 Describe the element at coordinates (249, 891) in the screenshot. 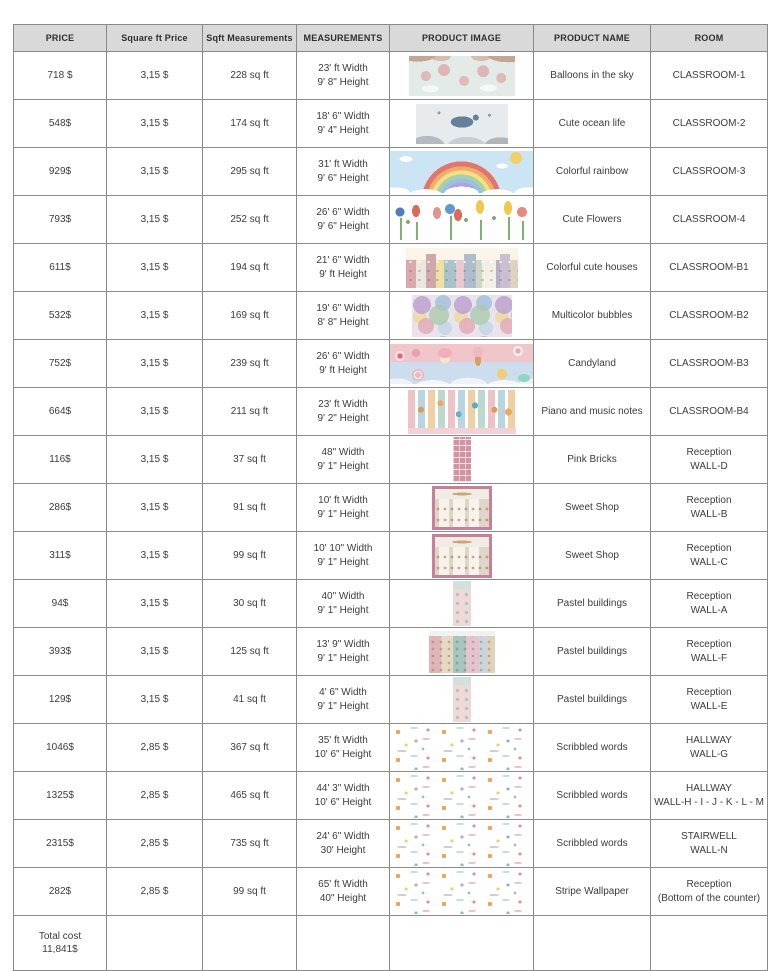

I see `sqft-measurements-cell: 99 sq ft` at that location.